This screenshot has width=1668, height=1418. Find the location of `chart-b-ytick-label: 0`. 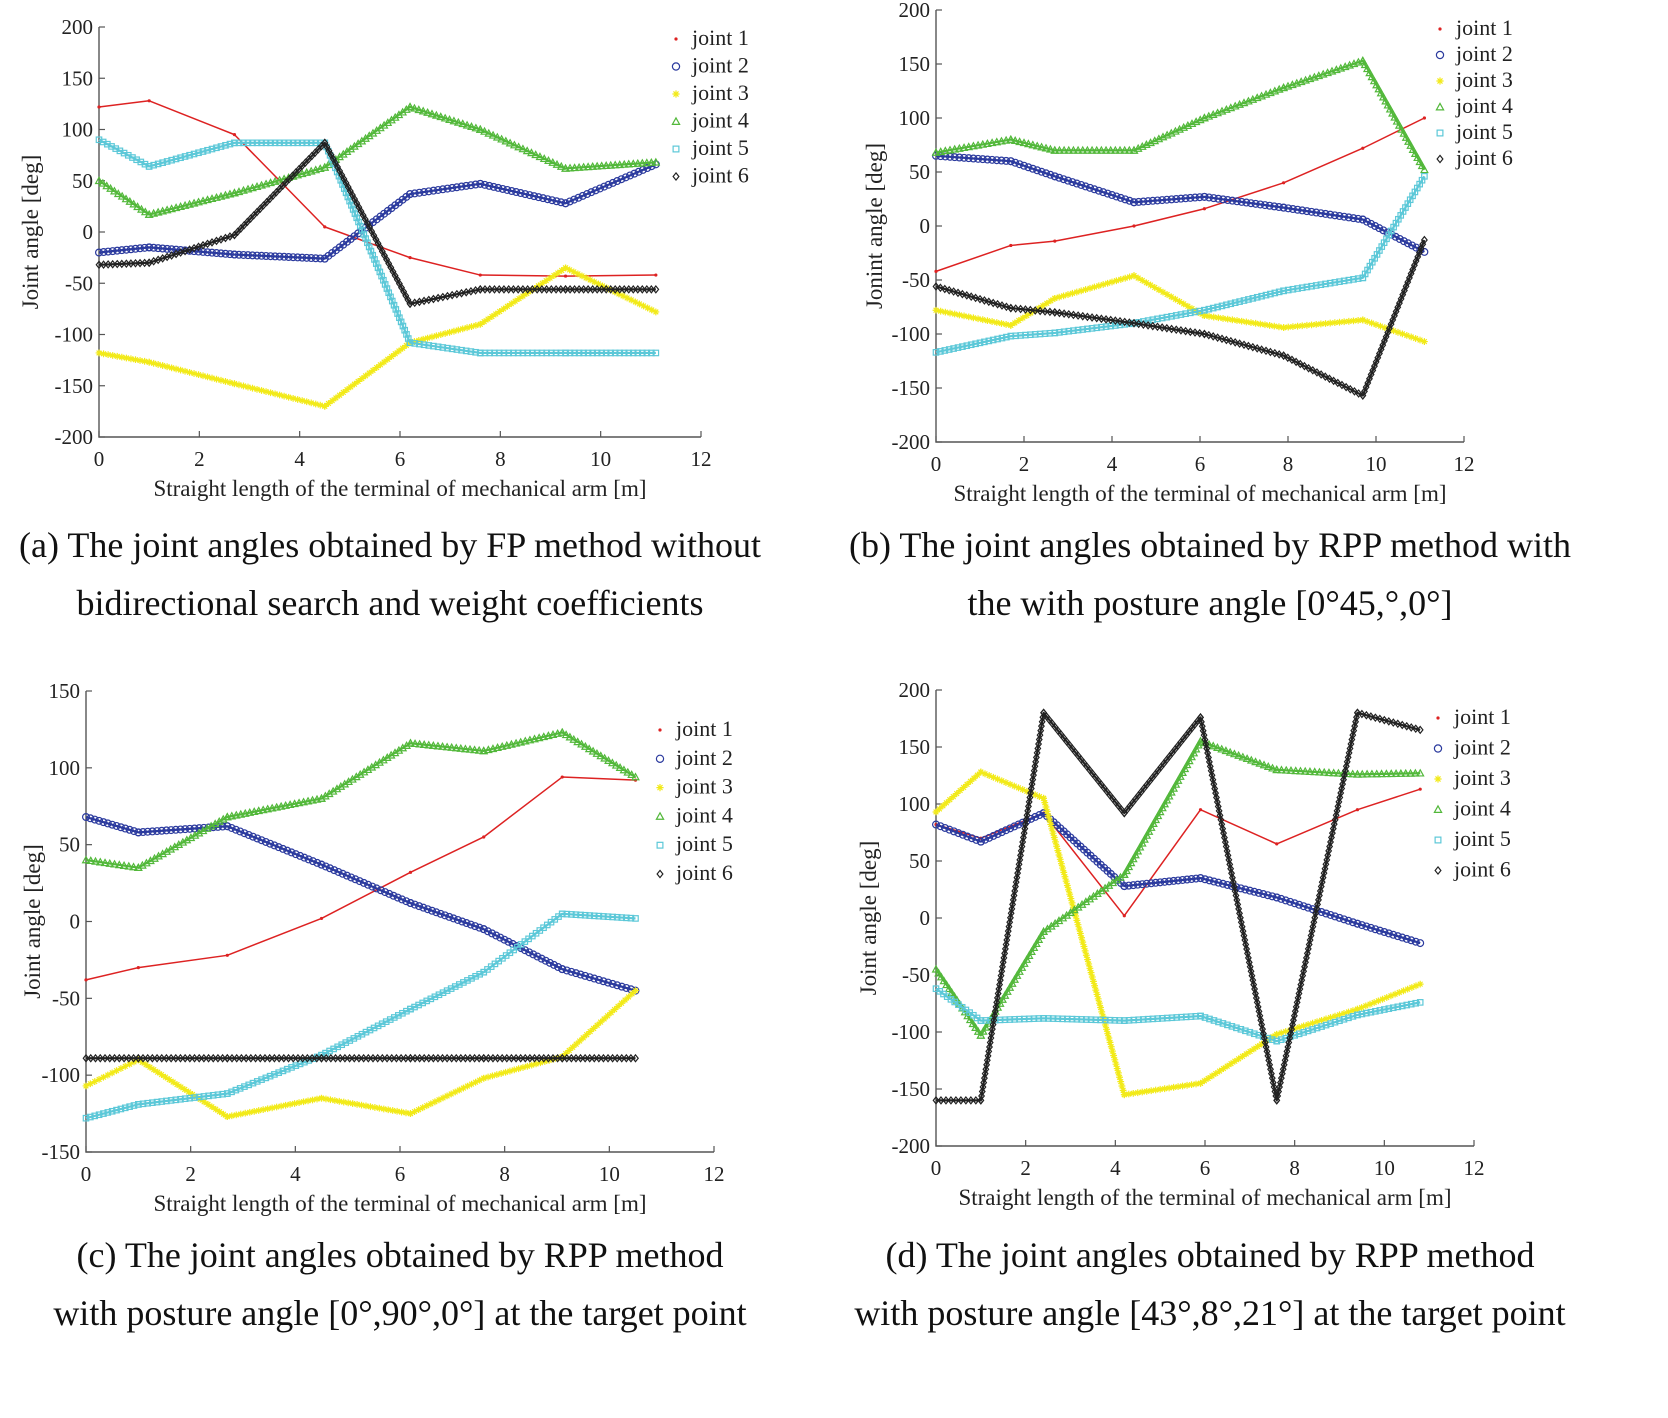

chart-b-ytick-label: 0 is located at coordinates (925, 226).